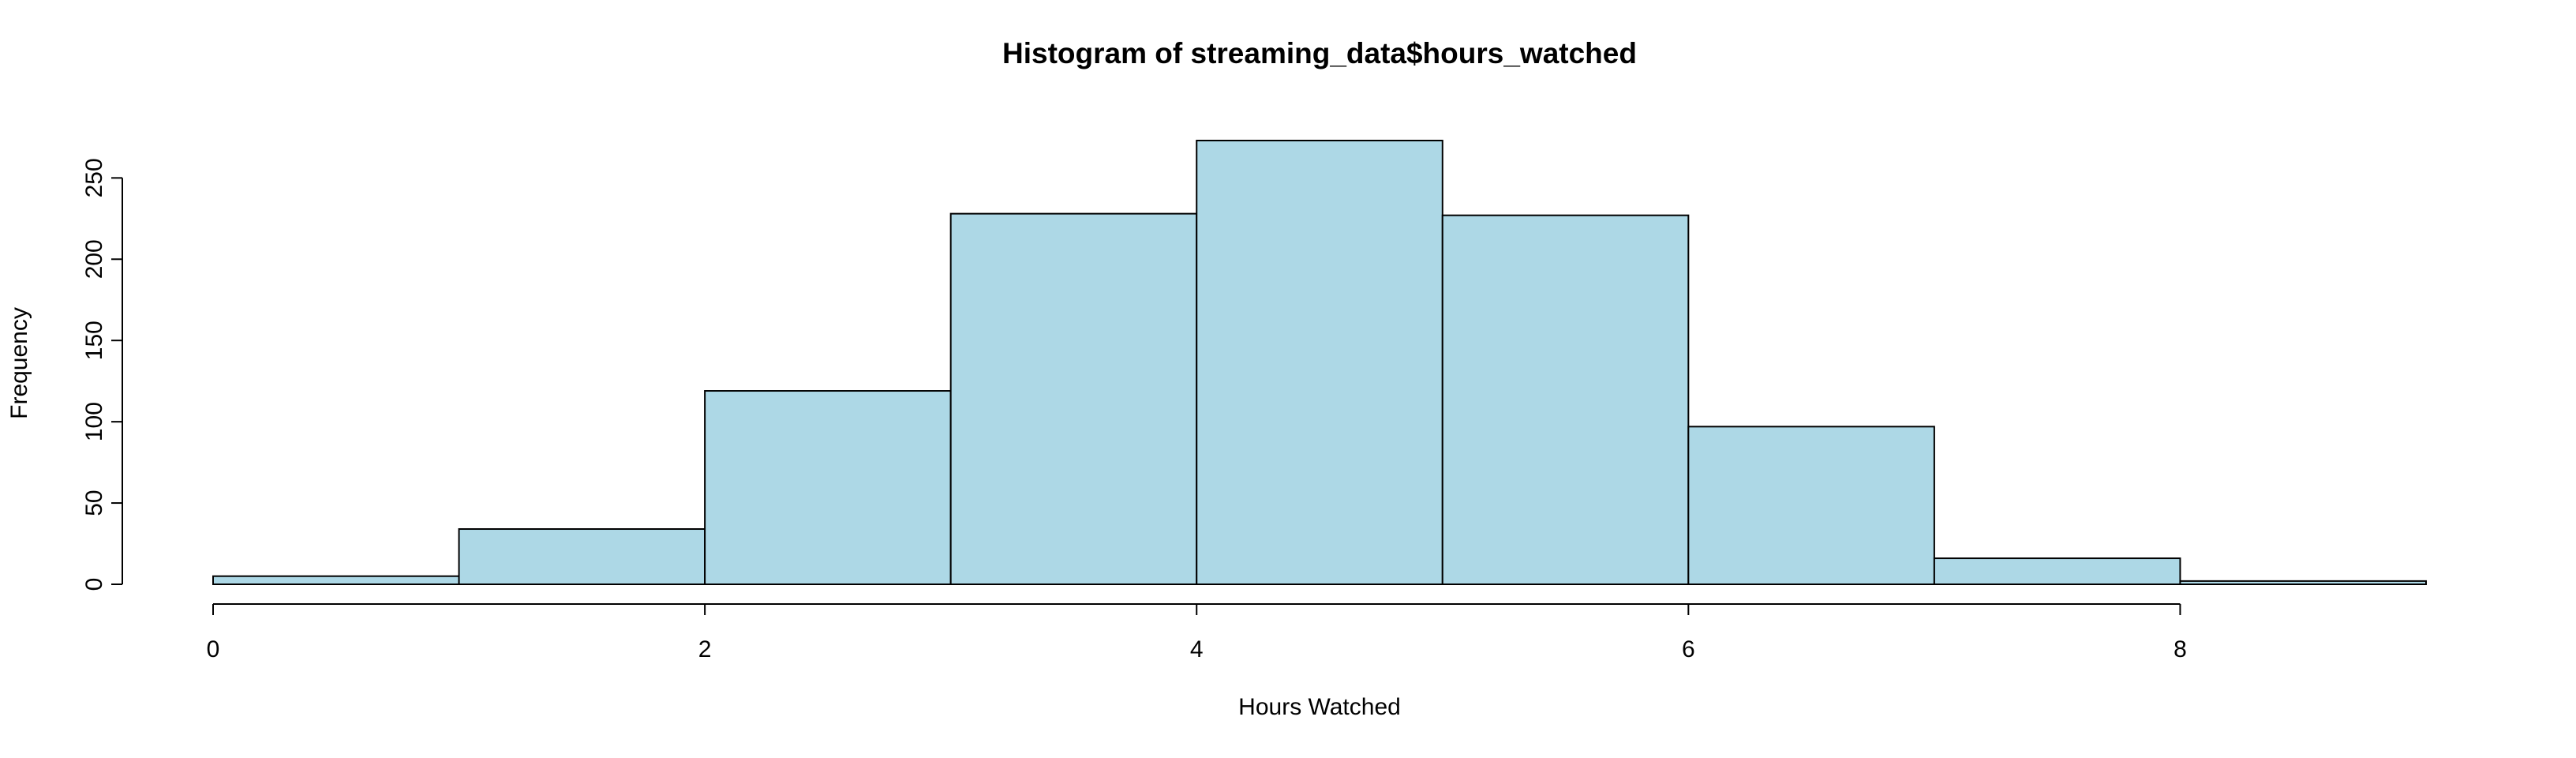 The width and height of the screenshot is (2576, 758). Describe the element at coordinates (102, 374) in the screenshot. I see `y-axis: 0 50 100 150 200 250` at that location.